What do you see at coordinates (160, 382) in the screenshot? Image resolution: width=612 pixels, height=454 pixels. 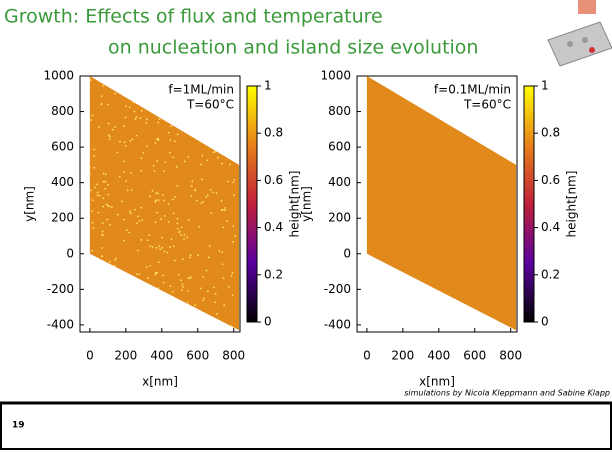 I see `x-axis-label: x[nm]` at bounding box center [160, 382].